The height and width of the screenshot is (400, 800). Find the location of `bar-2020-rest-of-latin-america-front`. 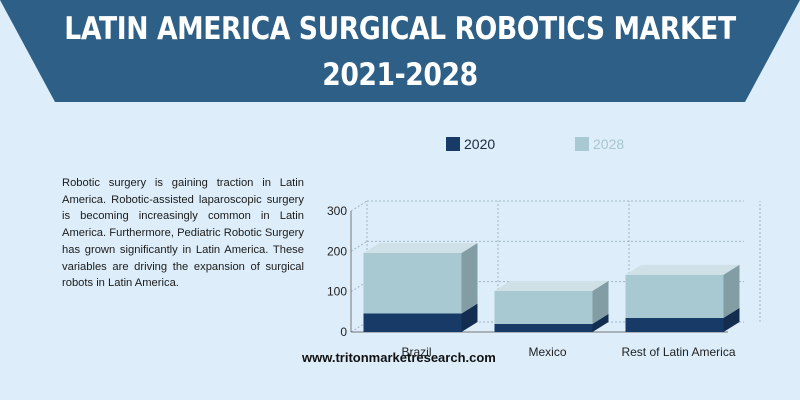

bar-2020-rest-of-latin-america-front is located at coordinates (674, 324).